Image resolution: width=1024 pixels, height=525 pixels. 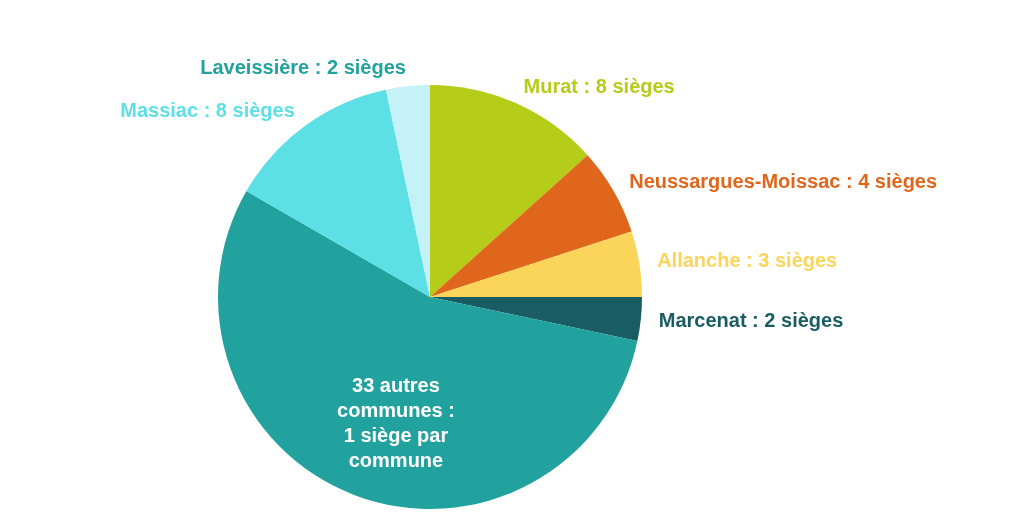 I want to click on slice-label: Marcenat : 2 sièges, so click(x=751, y=320).